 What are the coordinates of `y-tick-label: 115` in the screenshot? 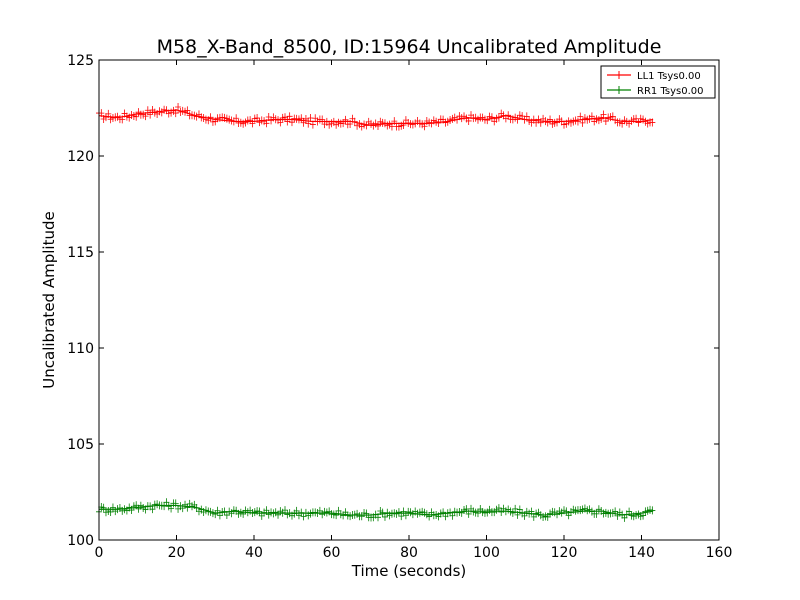 It's located at (80, 253).